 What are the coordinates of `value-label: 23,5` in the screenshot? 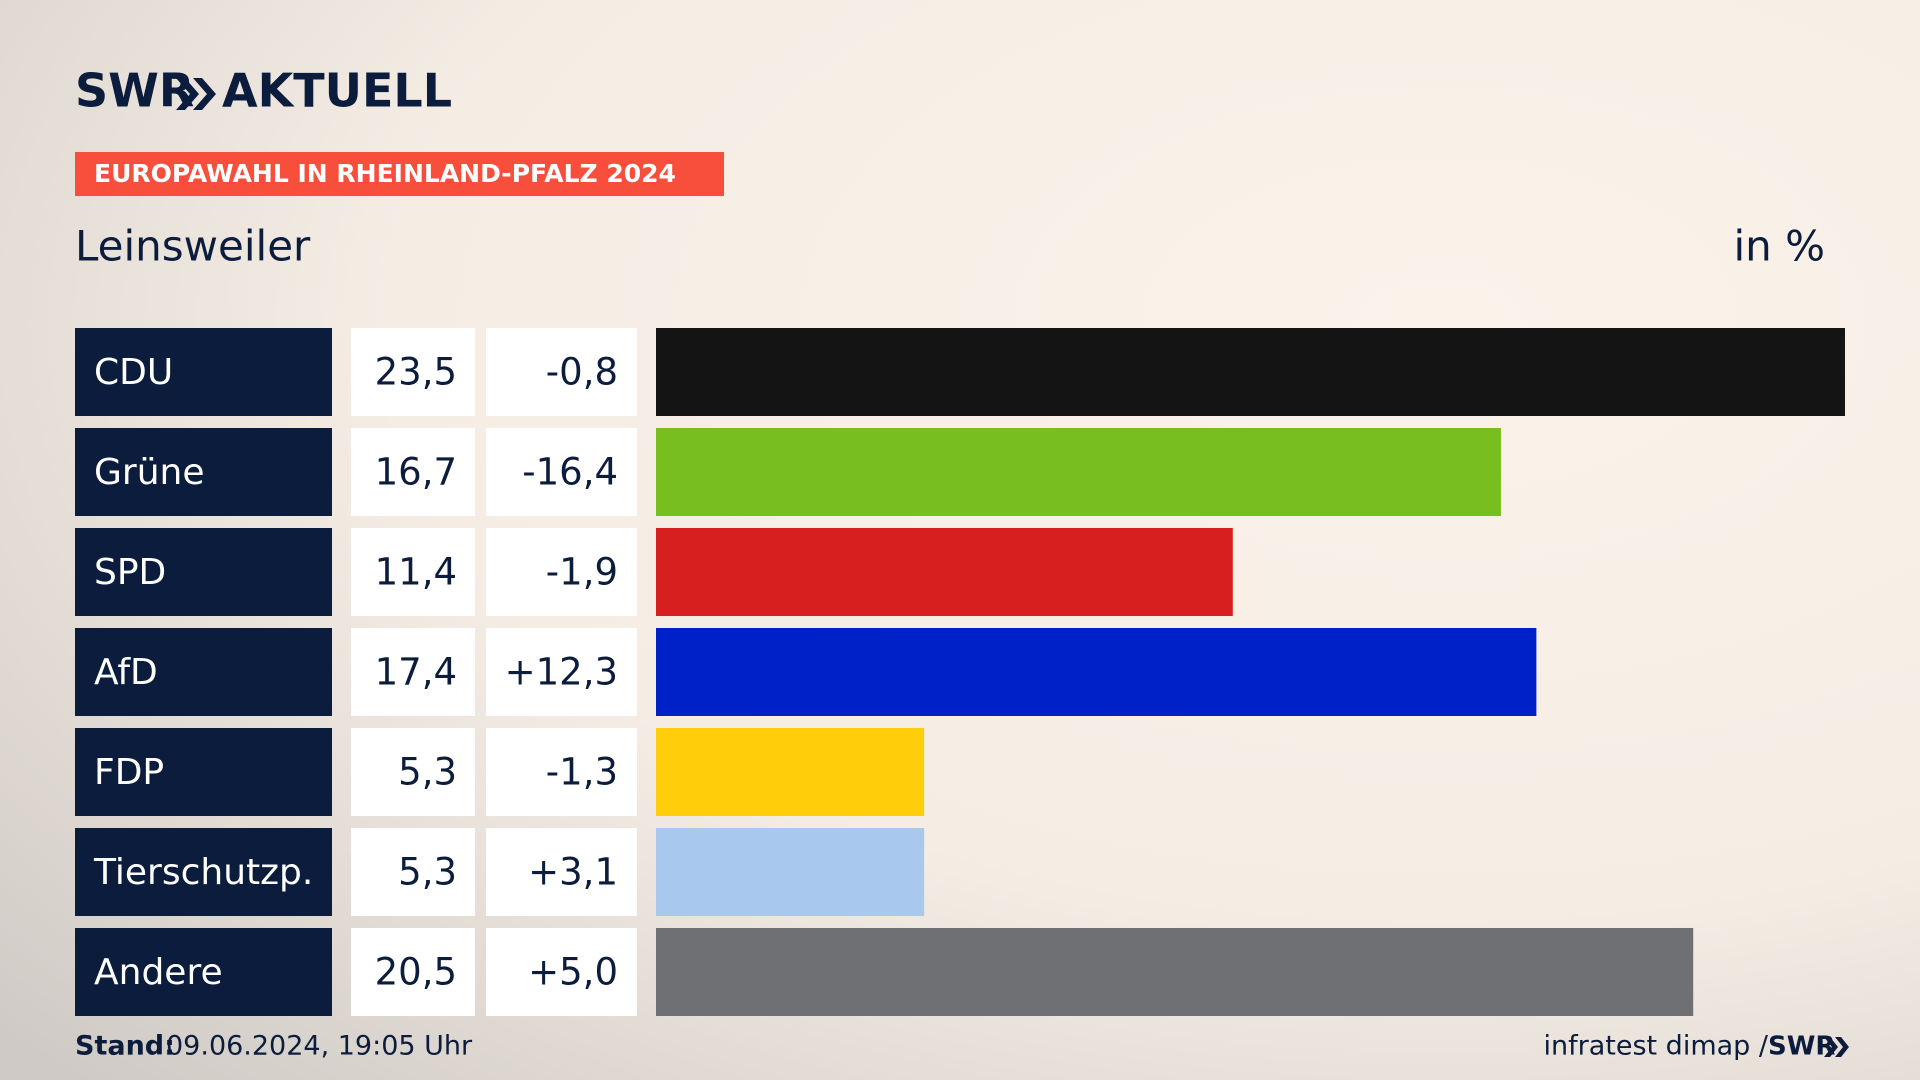 It's located at (416, 372).